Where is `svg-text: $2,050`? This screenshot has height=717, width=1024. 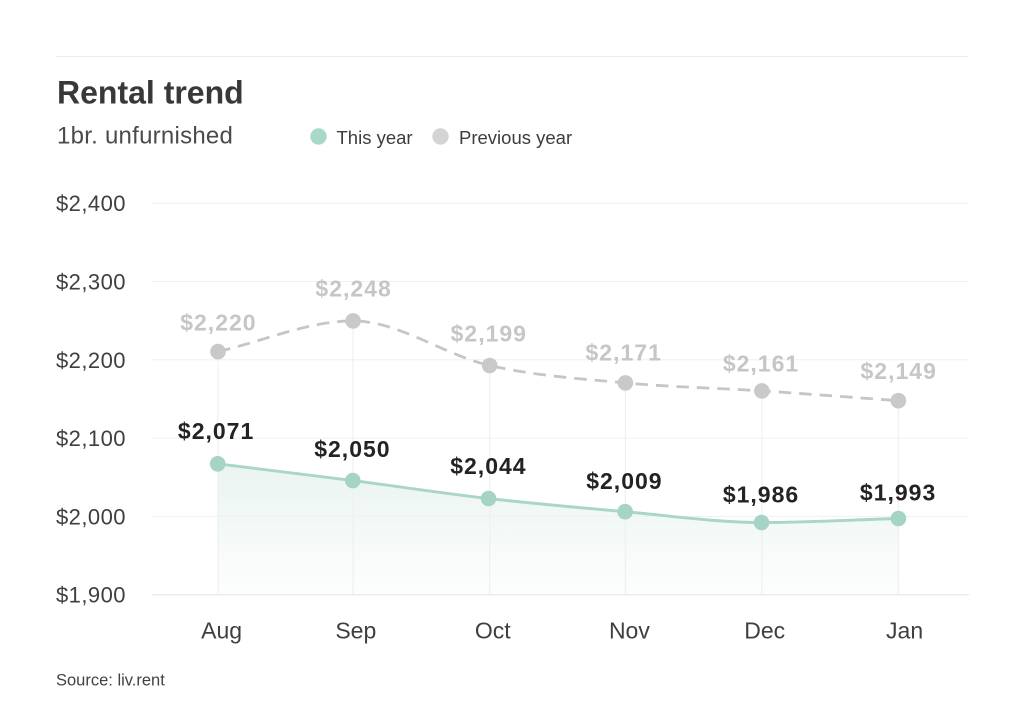 svg-text: $2,050 is located at coordinates (352, 449).